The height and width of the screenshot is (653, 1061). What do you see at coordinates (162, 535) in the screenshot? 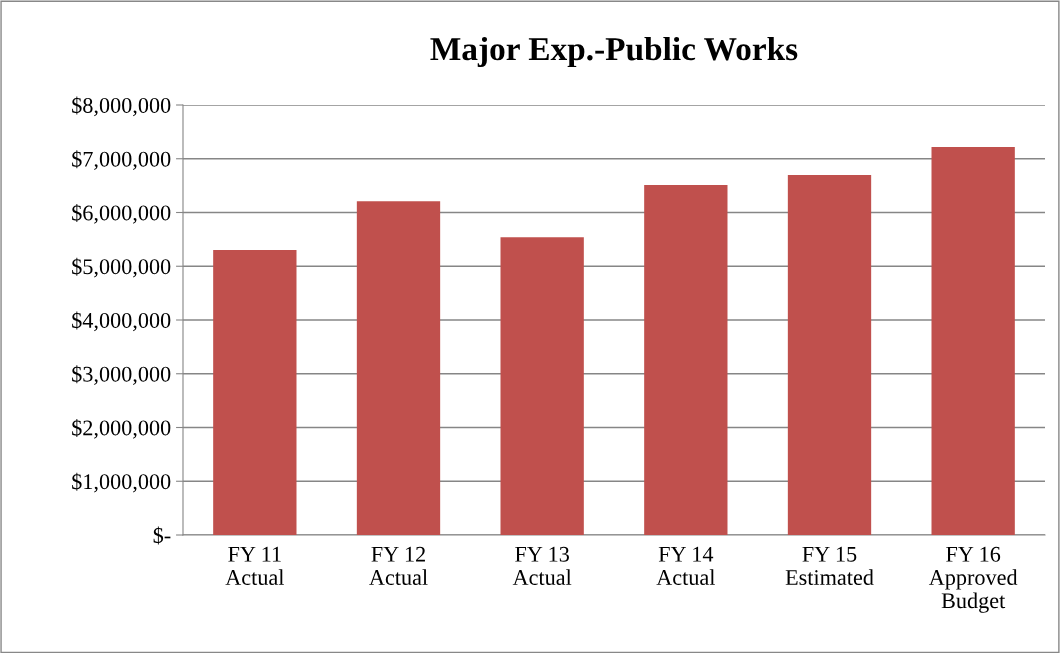
I see `y-tick-label: $-` at bounding box center [162, 535].